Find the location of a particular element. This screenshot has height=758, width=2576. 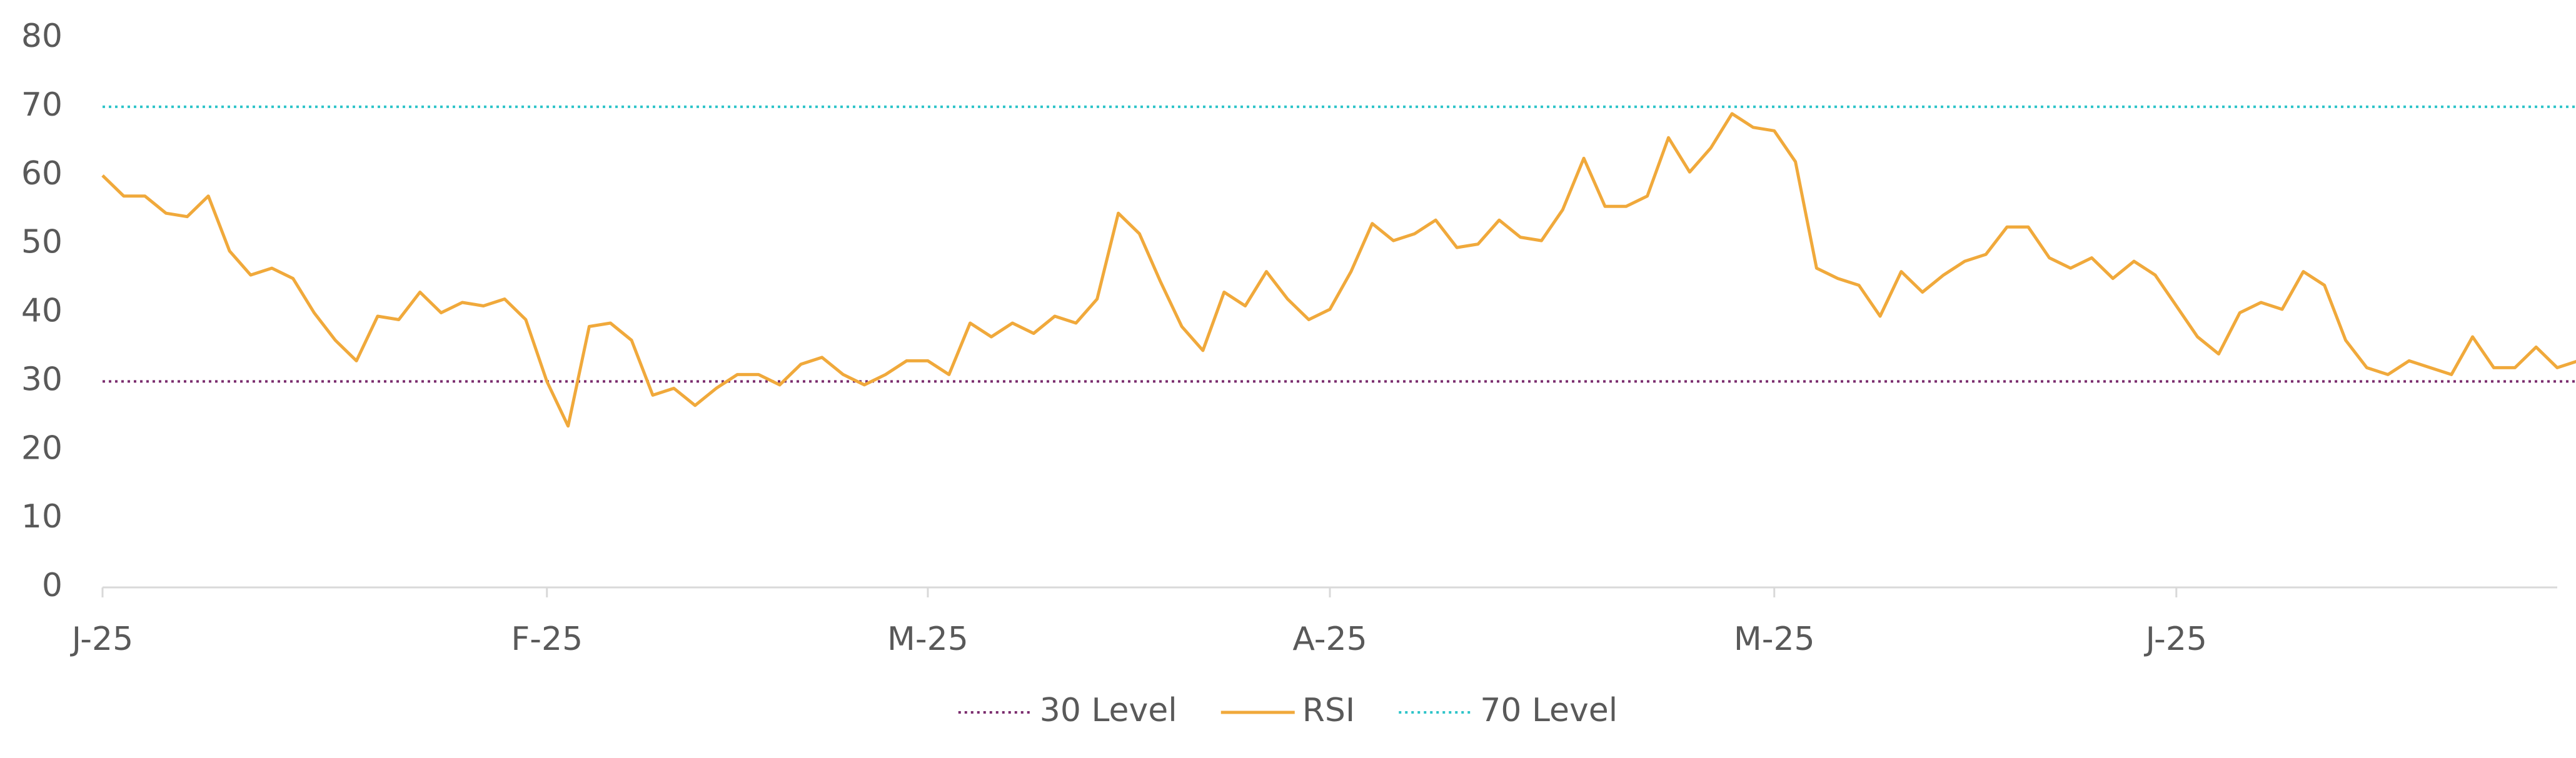

y-tick-label: 30 is located at coordinates (42, 379).